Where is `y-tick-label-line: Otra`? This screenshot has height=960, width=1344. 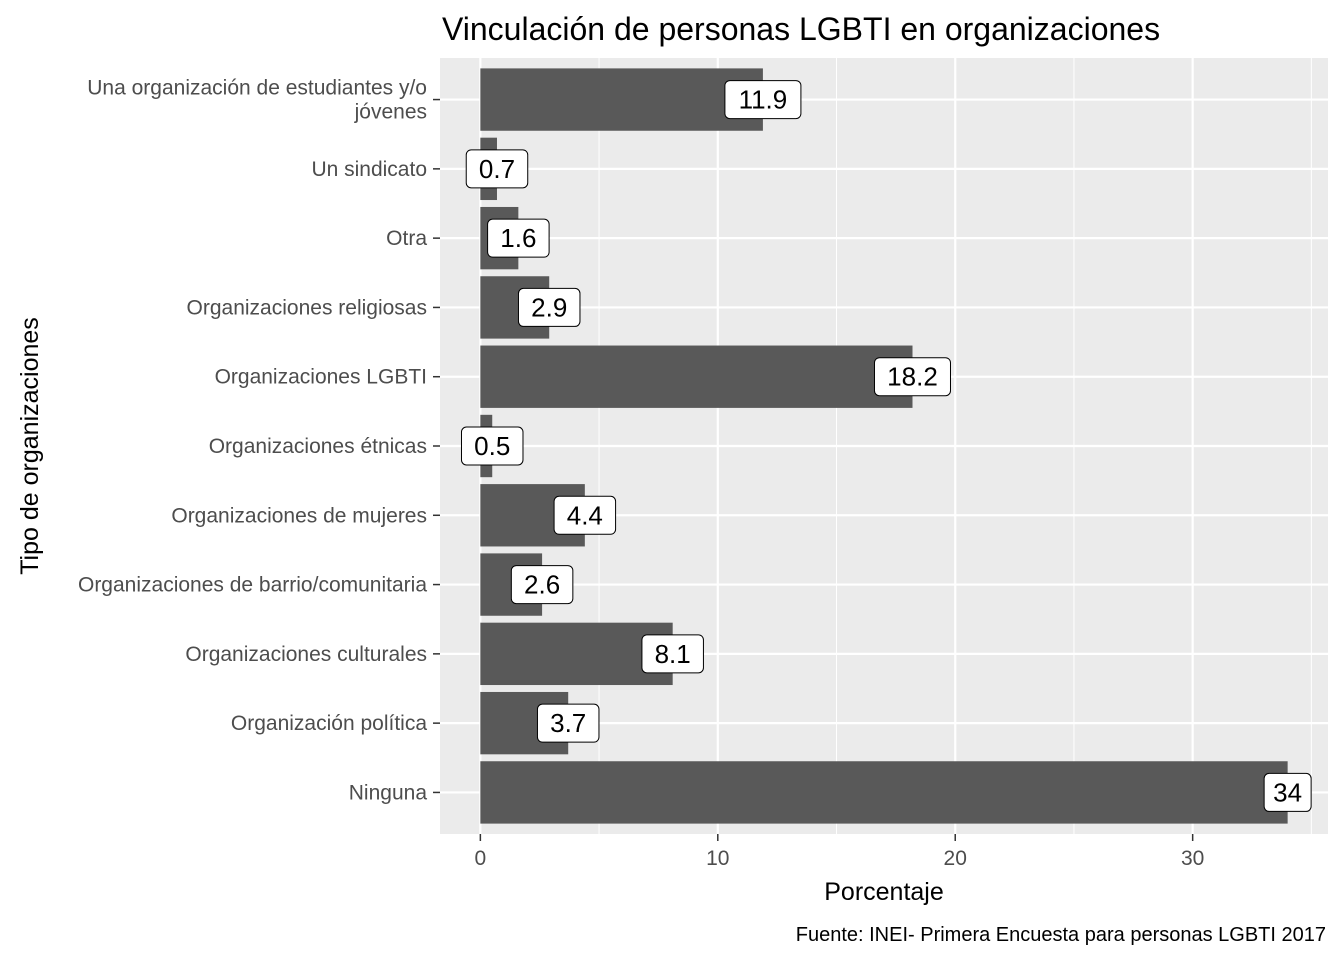 y-tick-label-line: Otra is located at coordinates (406, 238).